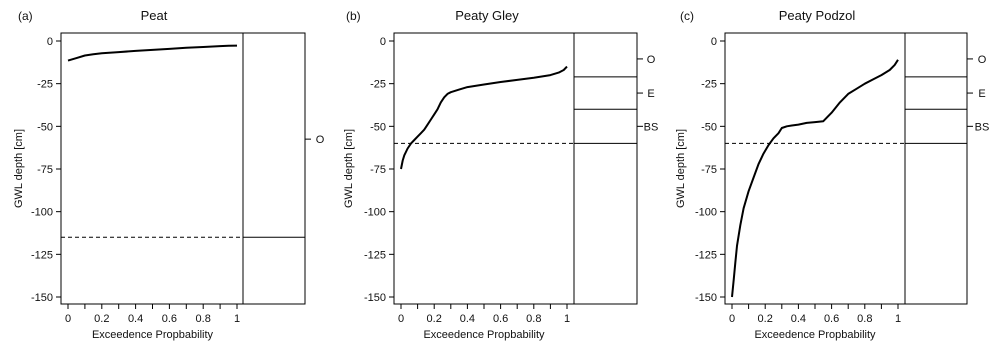 The height and width of the screenshot is (356, 1001). I want to click on panel-letter: (b), so click(353, 16).